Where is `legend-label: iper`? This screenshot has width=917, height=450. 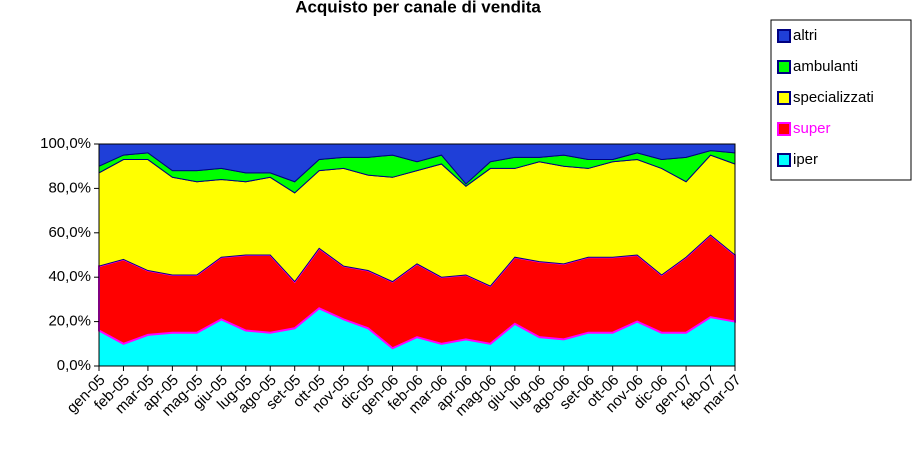
legend-label: iper is located at coordinates (805, 159).